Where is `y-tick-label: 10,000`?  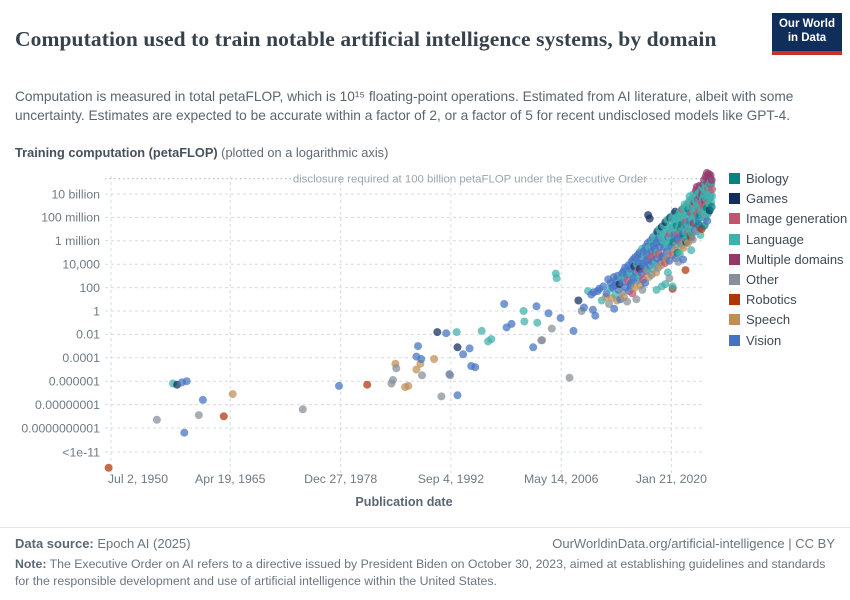
y-tick-label: 10,000 is located at coordinates (81, 265).